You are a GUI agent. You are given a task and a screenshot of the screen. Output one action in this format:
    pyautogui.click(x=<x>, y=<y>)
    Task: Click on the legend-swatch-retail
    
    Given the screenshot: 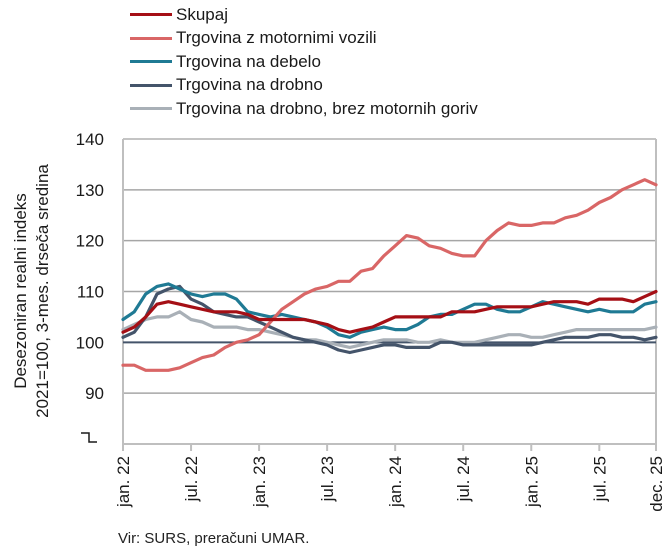 What is the action you would take?
    pyautogui.click(x=151, y=85)
    